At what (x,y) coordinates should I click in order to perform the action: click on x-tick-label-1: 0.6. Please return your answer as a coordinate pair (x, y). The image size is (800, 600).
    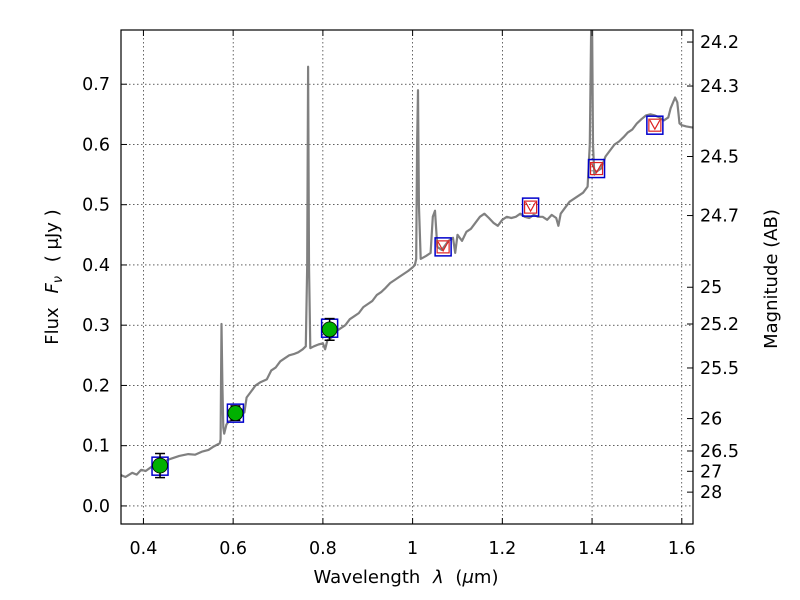
    Looking at the image, I should click on (233, 549).